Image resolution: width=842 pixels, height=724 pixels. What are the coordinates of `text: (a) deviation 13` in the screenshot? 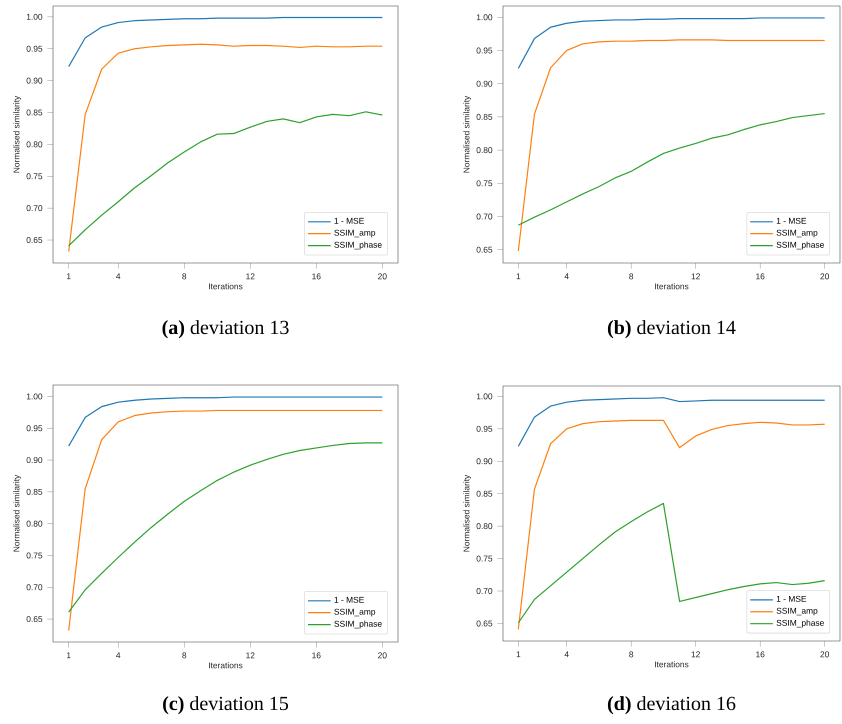 It's located at (225, 329).